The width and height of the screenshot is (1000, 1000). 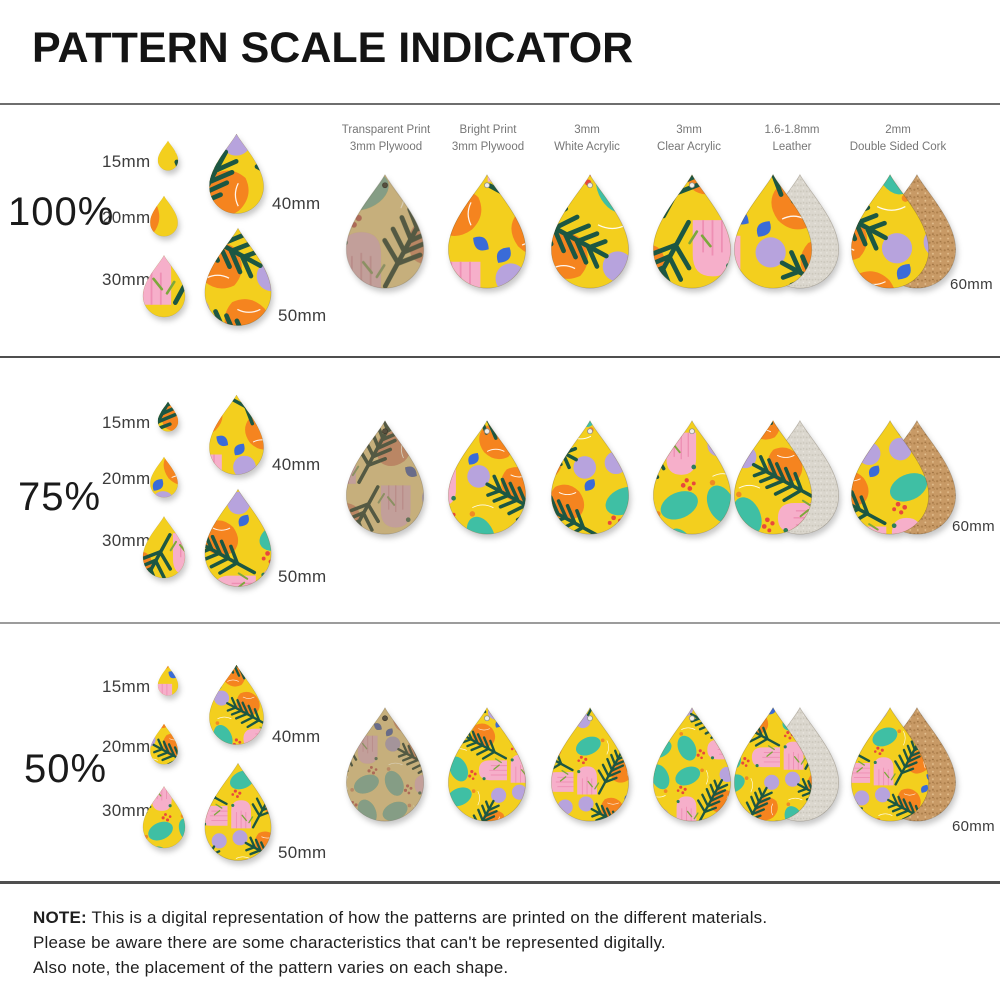 What do you see at coordinates (590, 477) in the screenshot?
I see `teardrop-75-white-acrylic` at bounding box center [590, 477].